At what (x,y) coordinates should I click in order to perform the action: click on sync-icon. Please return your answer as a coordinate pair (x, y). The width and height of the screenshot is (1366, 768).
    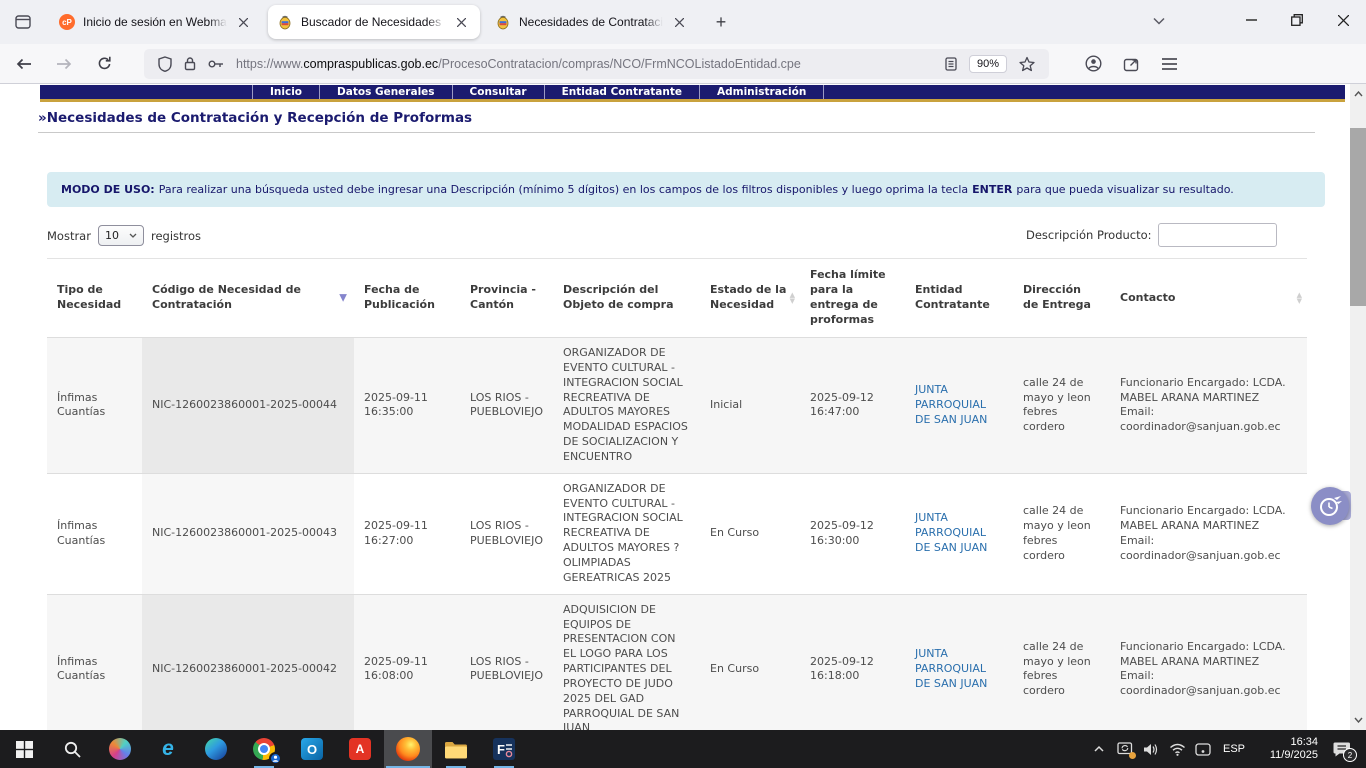
    Looking at the image, I should click on (1131, 64).